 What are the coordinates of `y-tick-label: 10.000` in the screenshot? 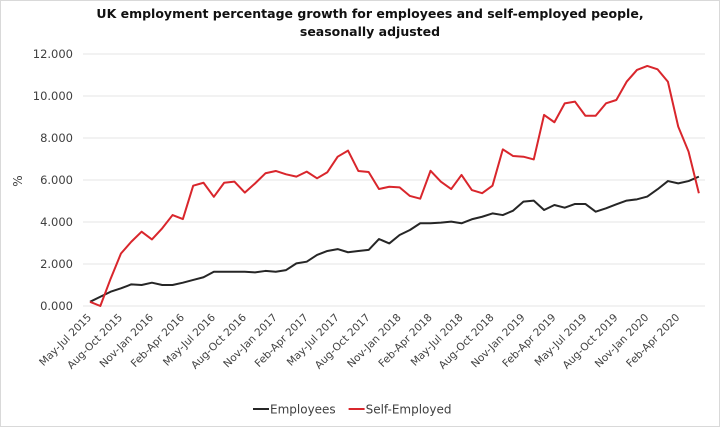 It's located at (53, 96).